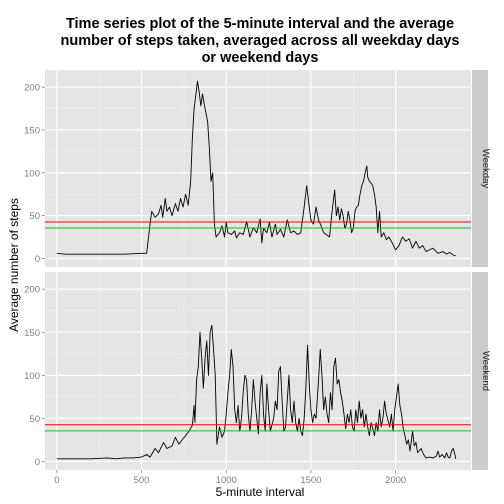 Image resolution: width=504 pixels, height=504 pixels. What do you see at coordinates (260, 58) in the screenshot?
I see `chart-title-line-3: or weekend days` at bounding box center [260, 58].